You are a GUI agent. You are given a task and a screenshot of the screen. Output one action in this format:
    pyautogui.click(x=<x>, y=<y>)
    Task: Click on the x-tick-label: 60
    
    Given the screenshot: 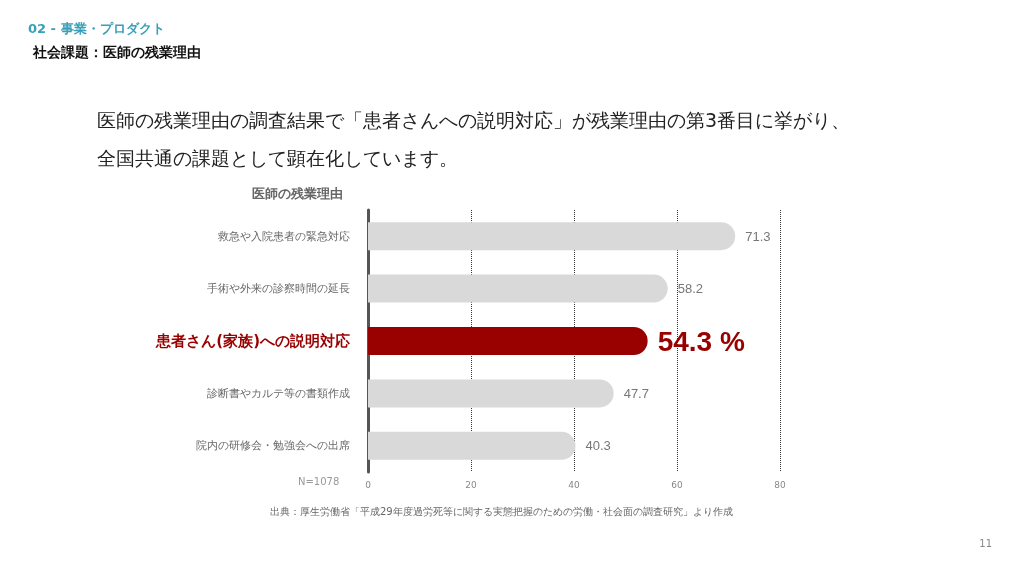 What is the action you would take?
    pyautogui.click(x=677, y=484)
    